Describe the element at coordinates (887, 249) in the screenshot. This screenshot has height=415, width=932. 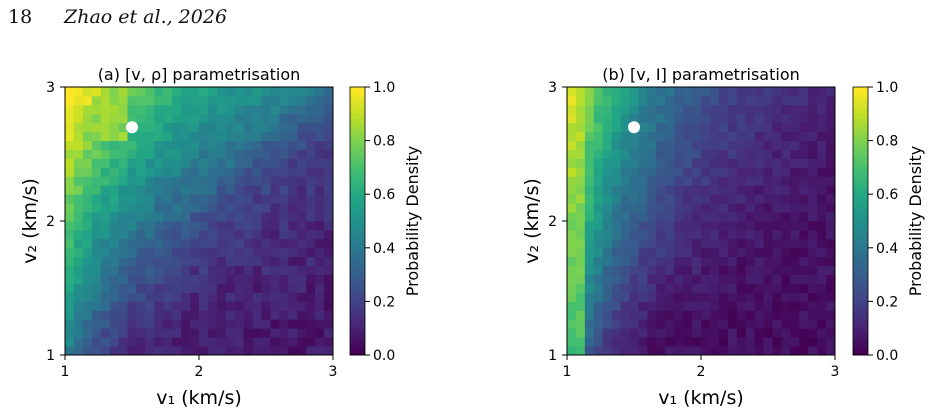
I see `colorbar-tick-label: 0.4` at that location.